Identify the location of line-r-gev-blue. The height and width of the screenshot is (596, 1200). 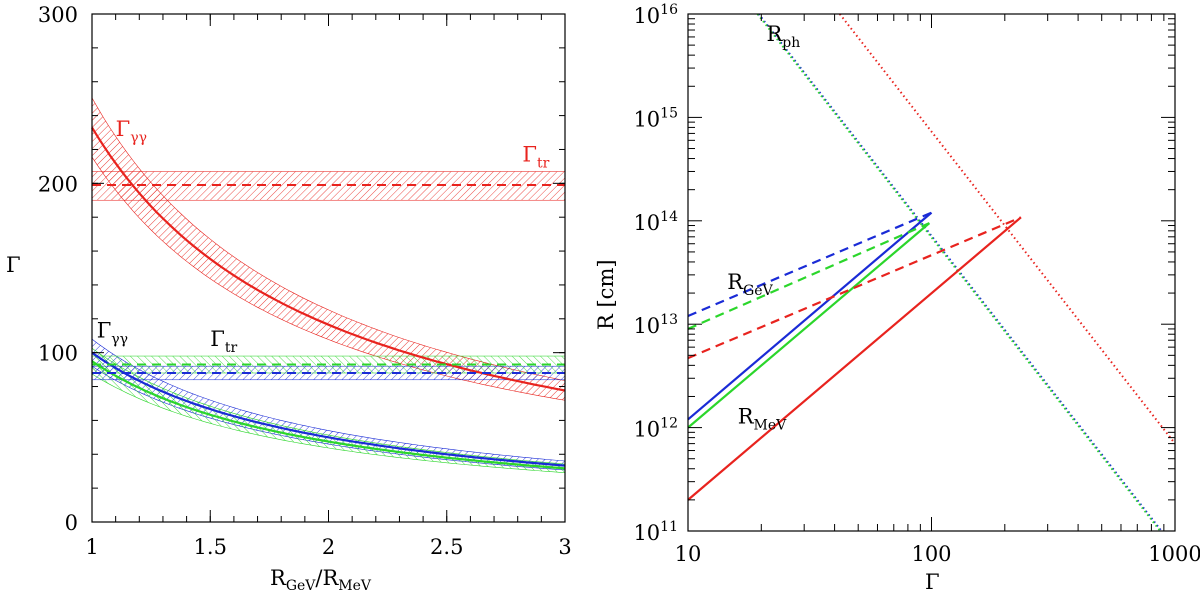
(809, 264).